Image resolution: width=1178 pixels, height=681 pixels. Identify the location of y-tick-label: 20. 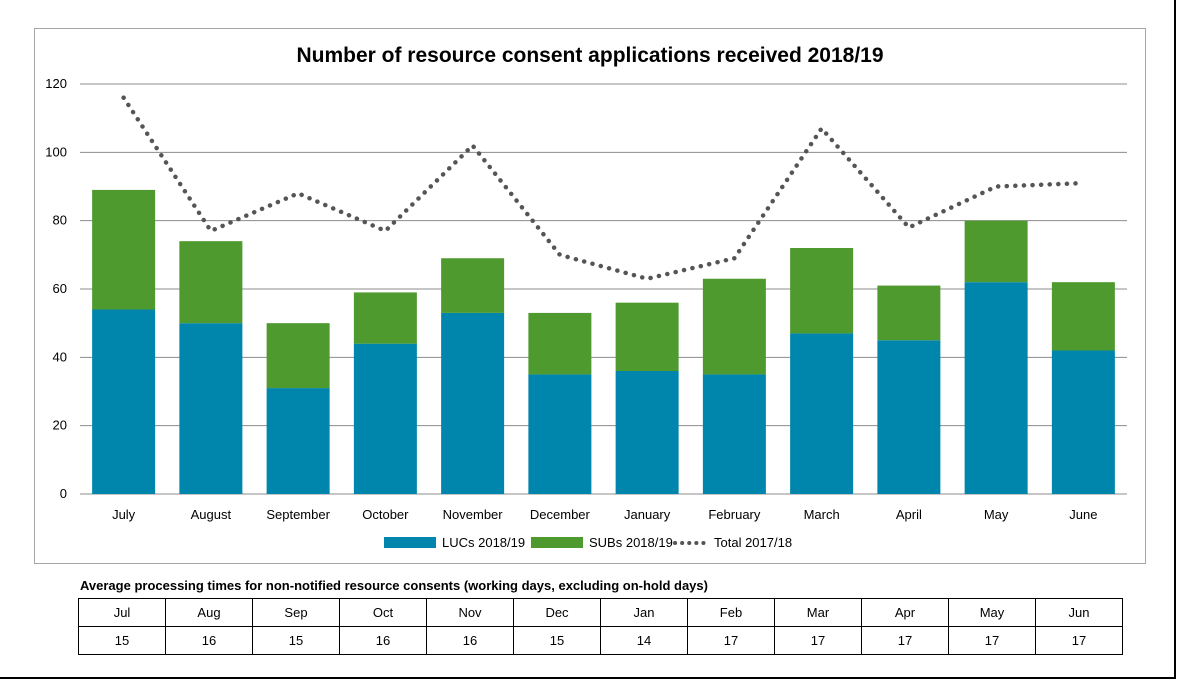
(60, 425).